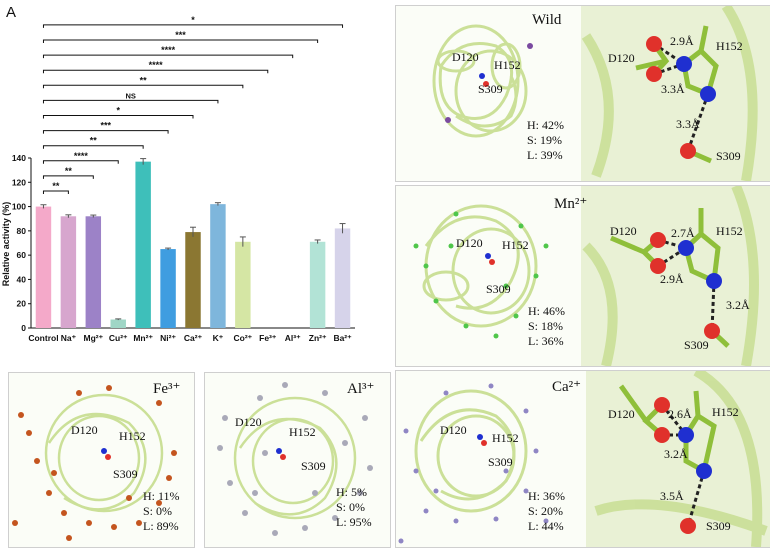 The image size is (770, 549). What do you see at coordinates (218, 338) in the screenshot?
I see `category-label: K⁺` at bounding box center [218, 338].